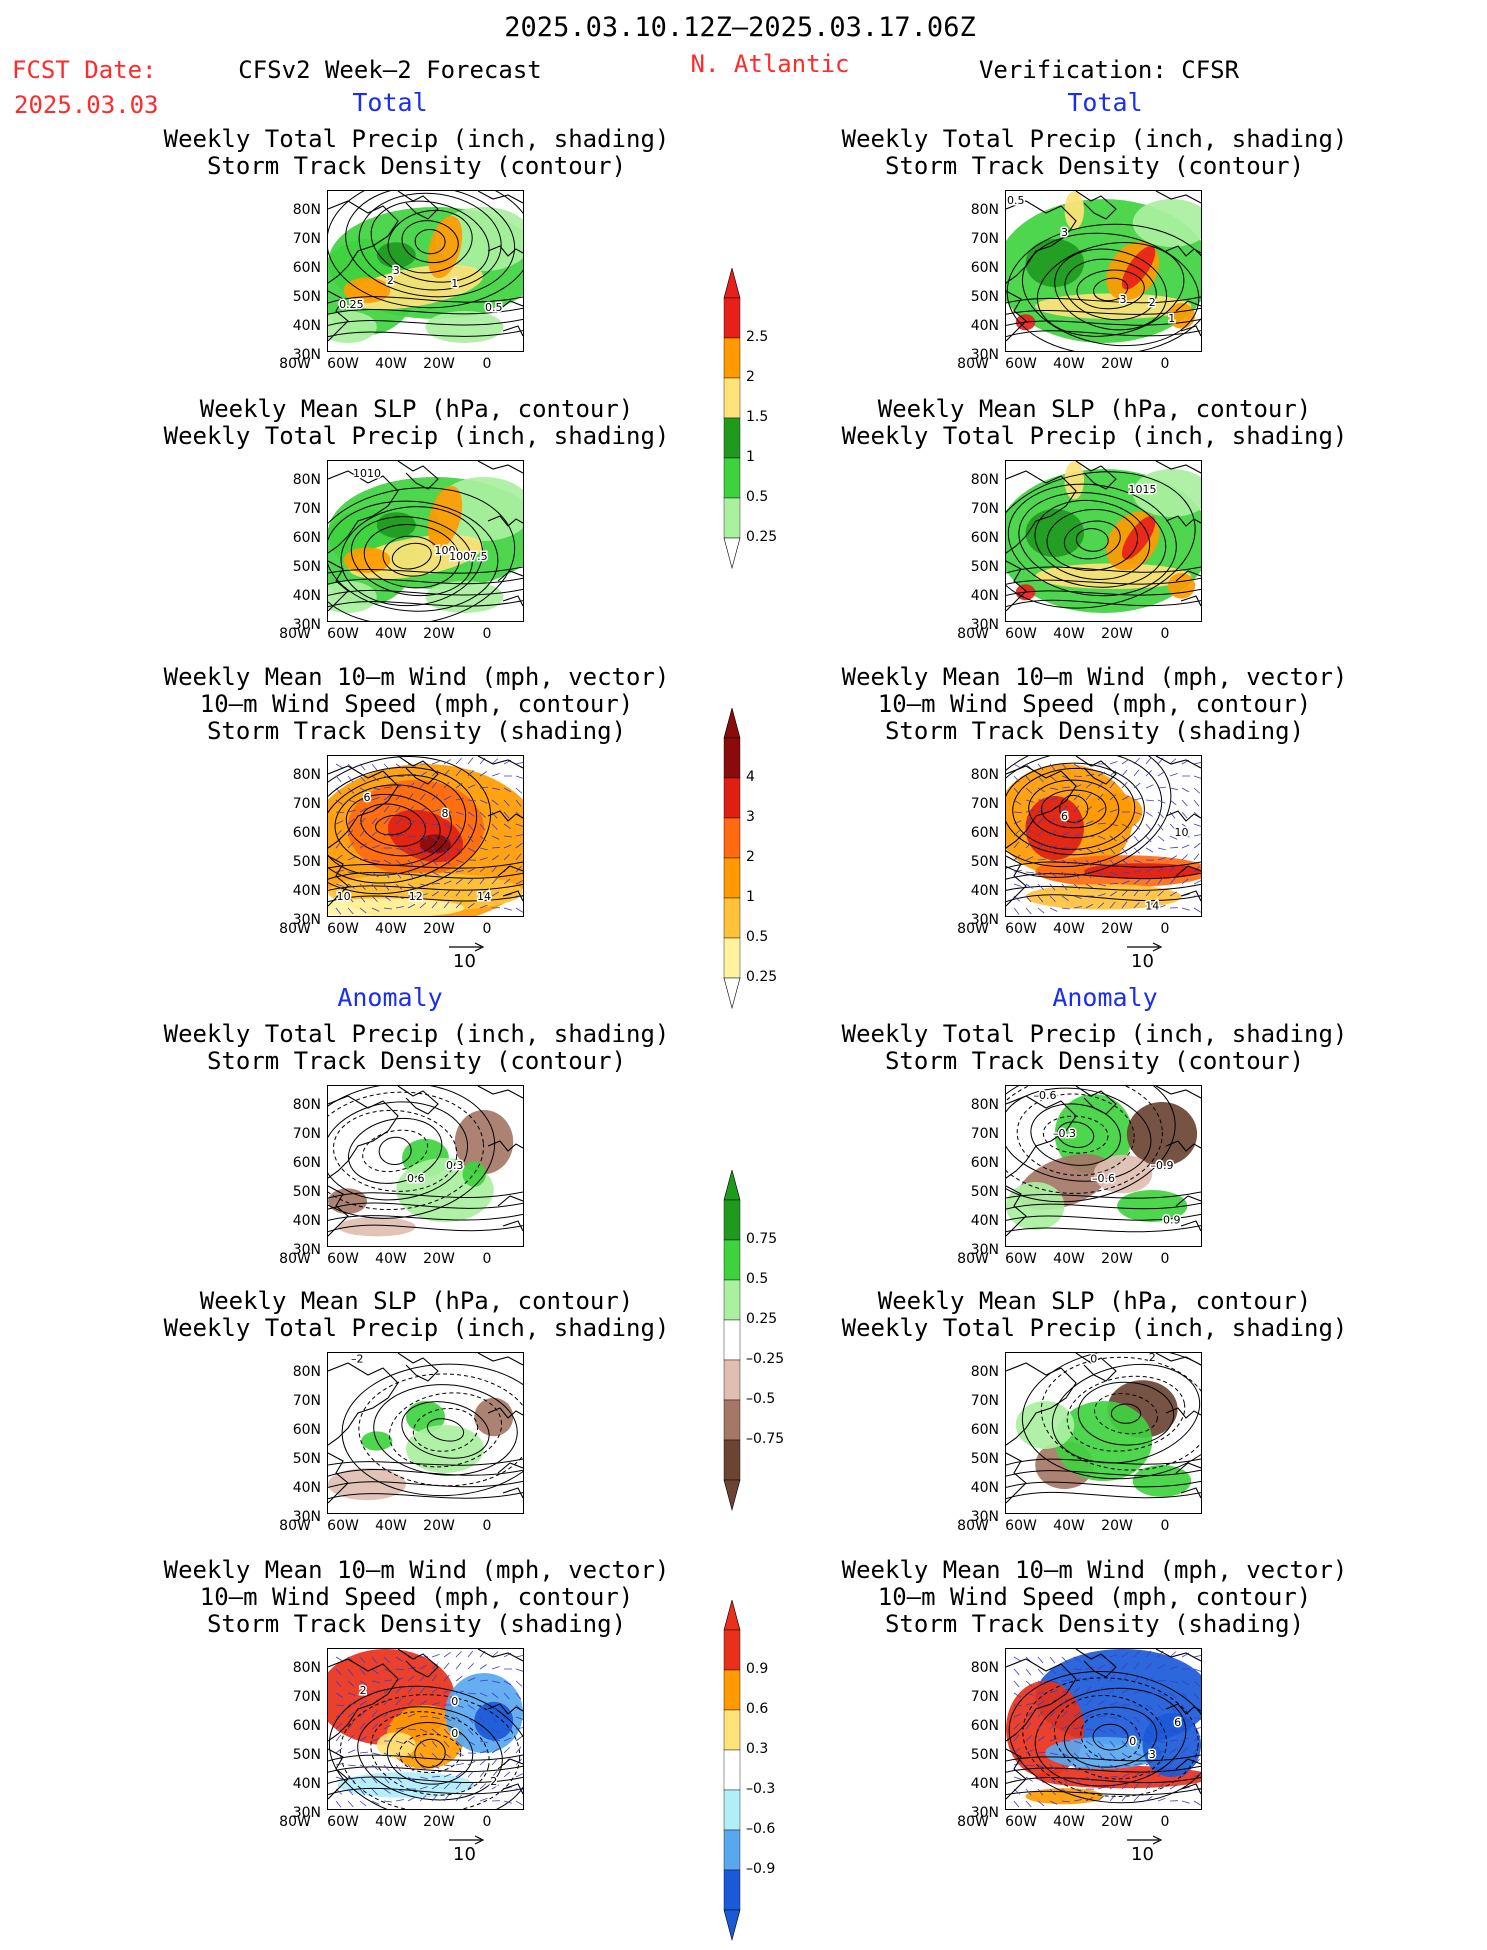  Describe the element at coordinates (757, 417) in the screenshot. I see `colorbar-label: 1.5` at that location.